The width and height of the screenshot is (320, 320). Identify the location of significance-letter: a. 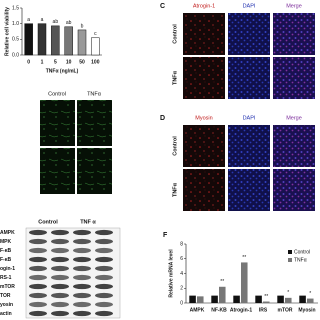
(28, 20).